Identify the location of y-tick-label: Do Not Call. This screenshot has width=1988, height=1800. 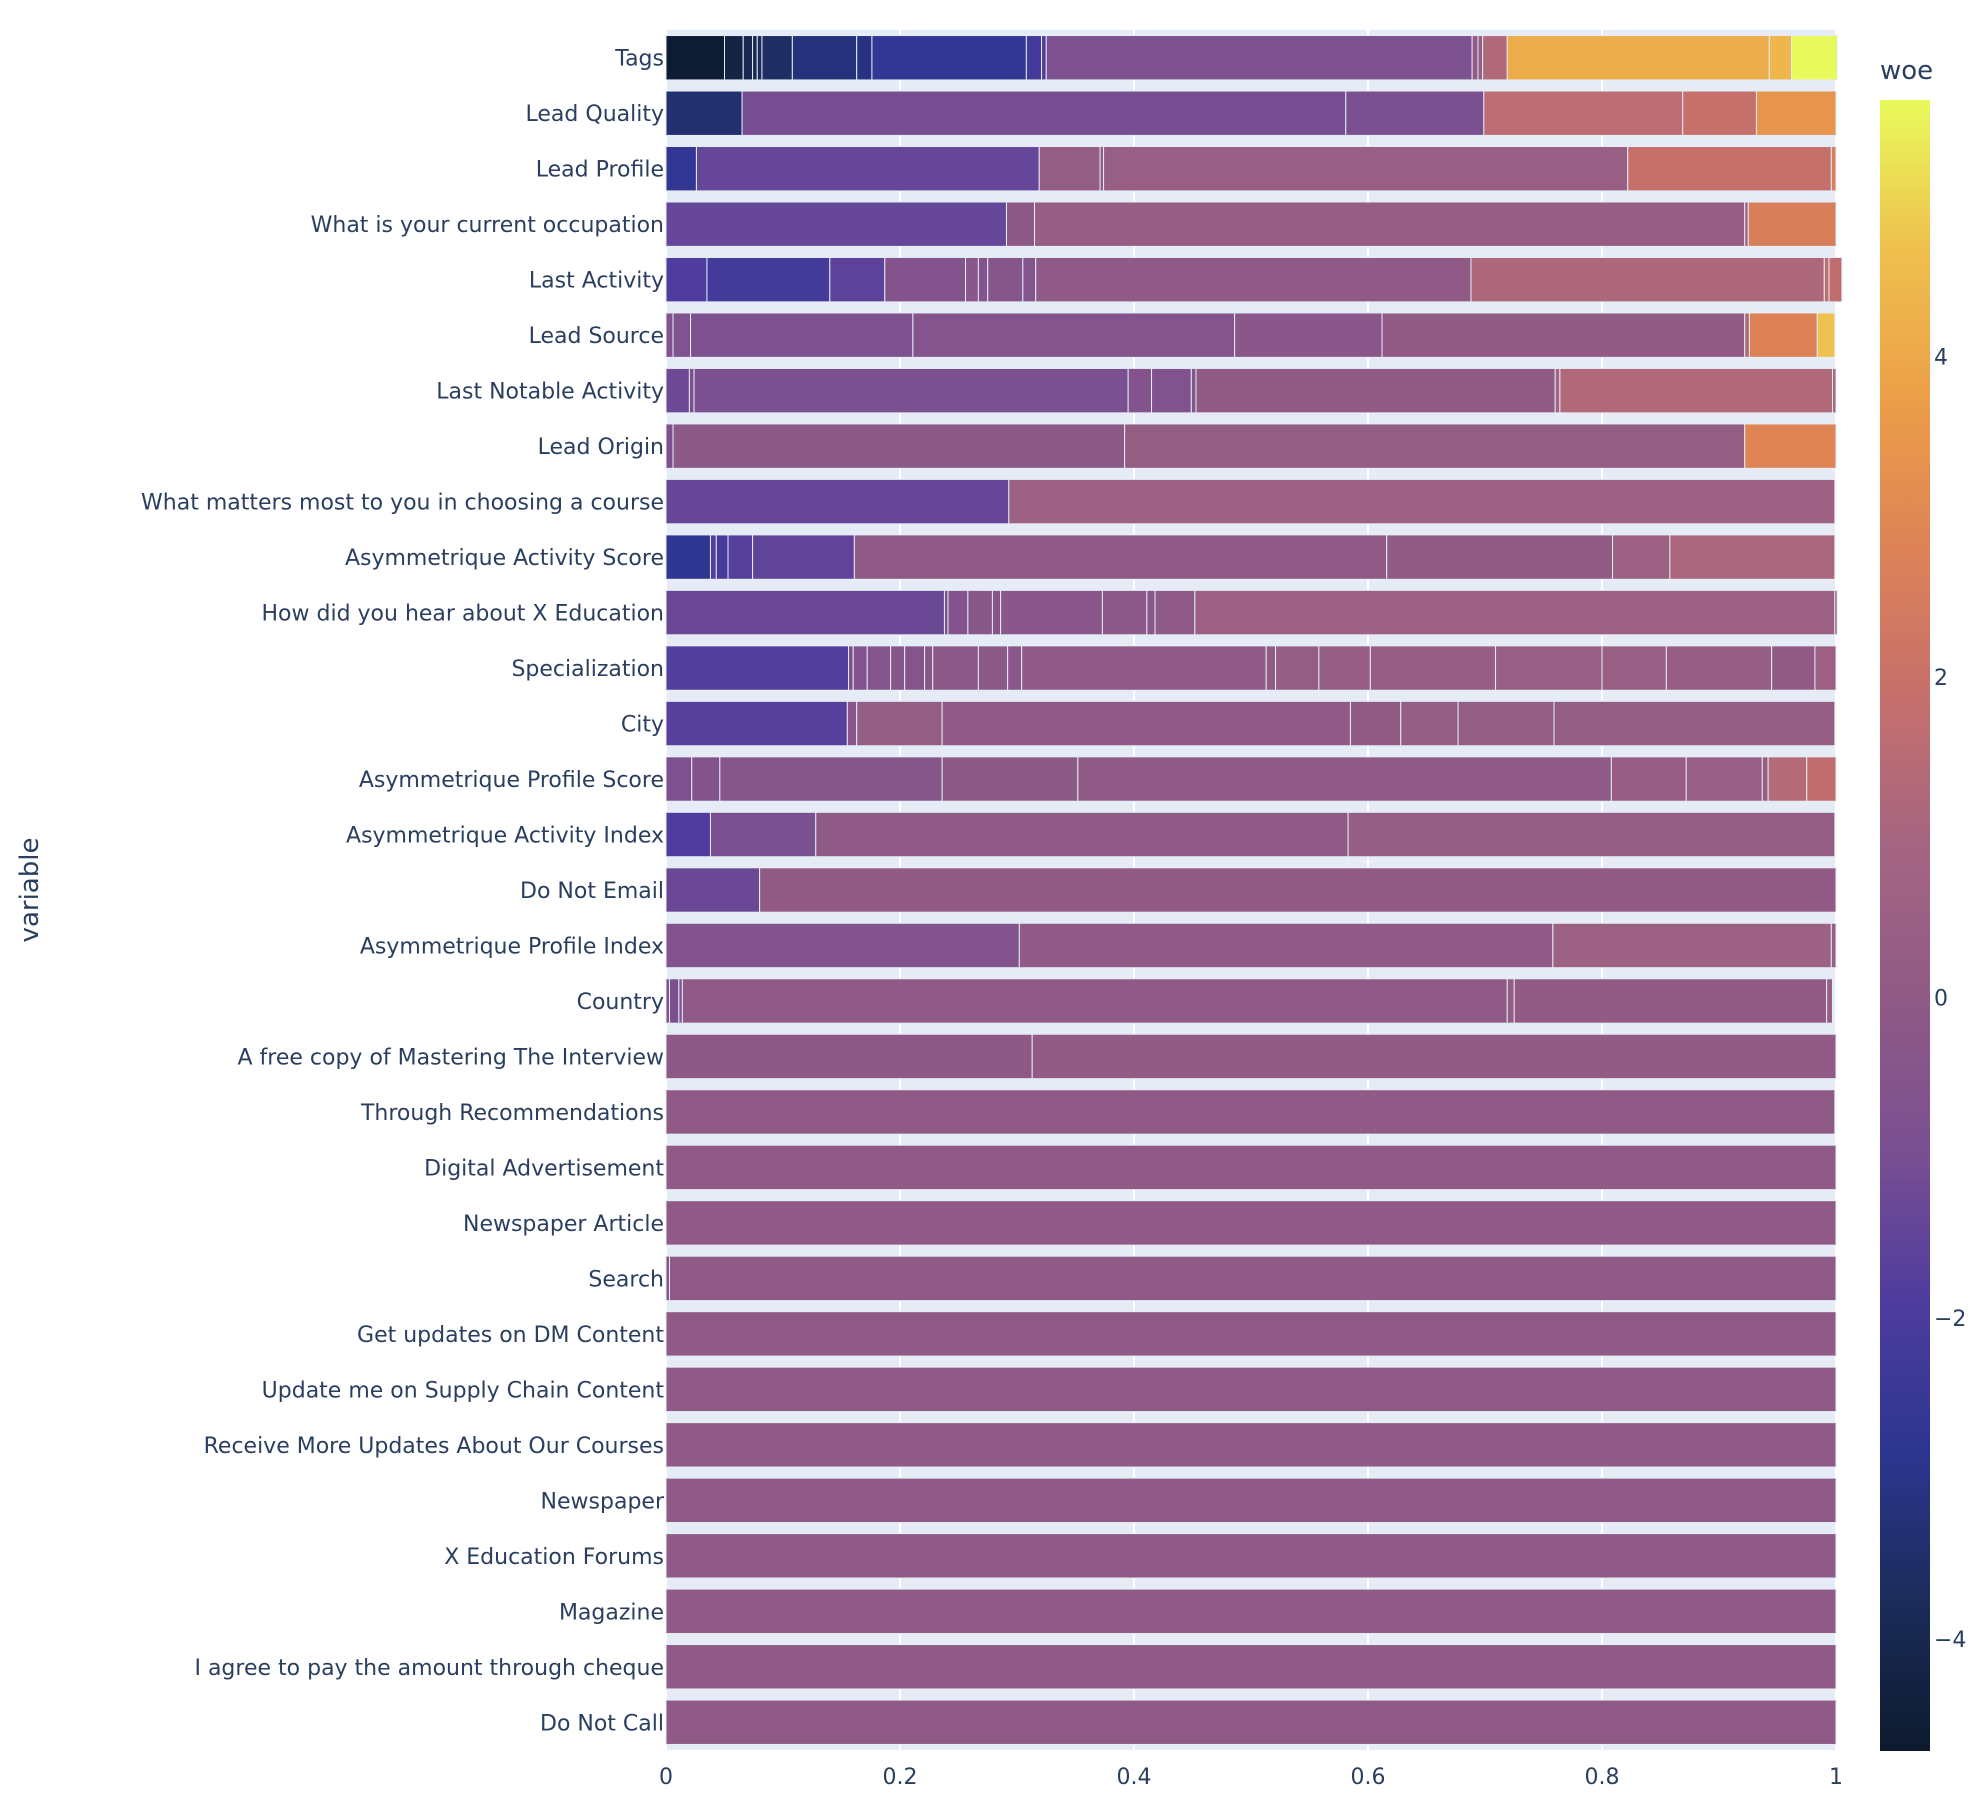
(602, 1723).